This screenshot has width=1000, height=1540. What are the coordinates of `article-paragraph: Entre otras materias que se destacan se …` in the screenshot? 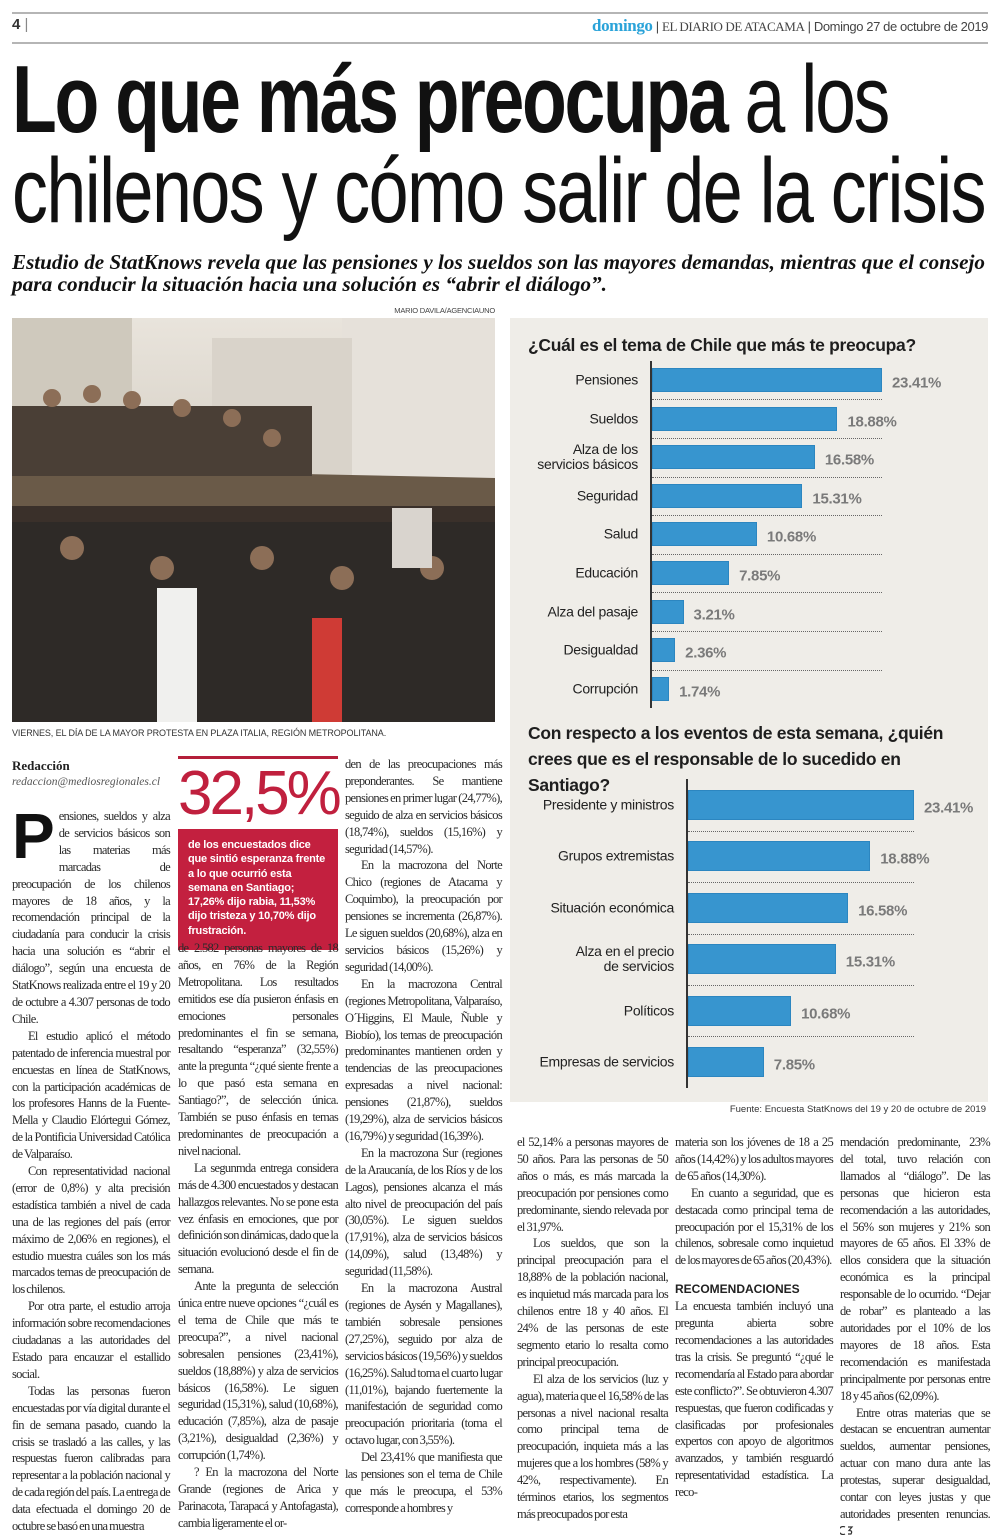 It's located at (914, 1472).